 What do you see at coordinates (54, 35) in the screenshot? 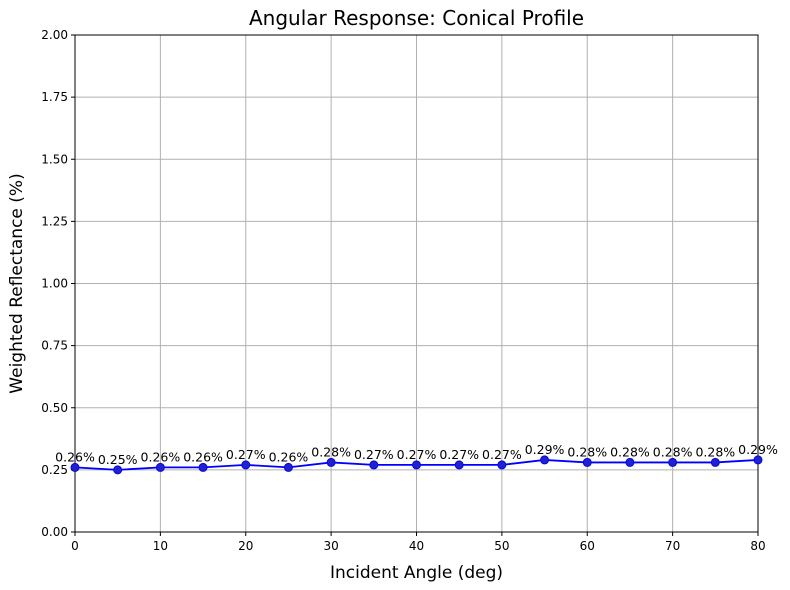
I see `y-tick-label: 2.00` at bounding box center [54, 35].